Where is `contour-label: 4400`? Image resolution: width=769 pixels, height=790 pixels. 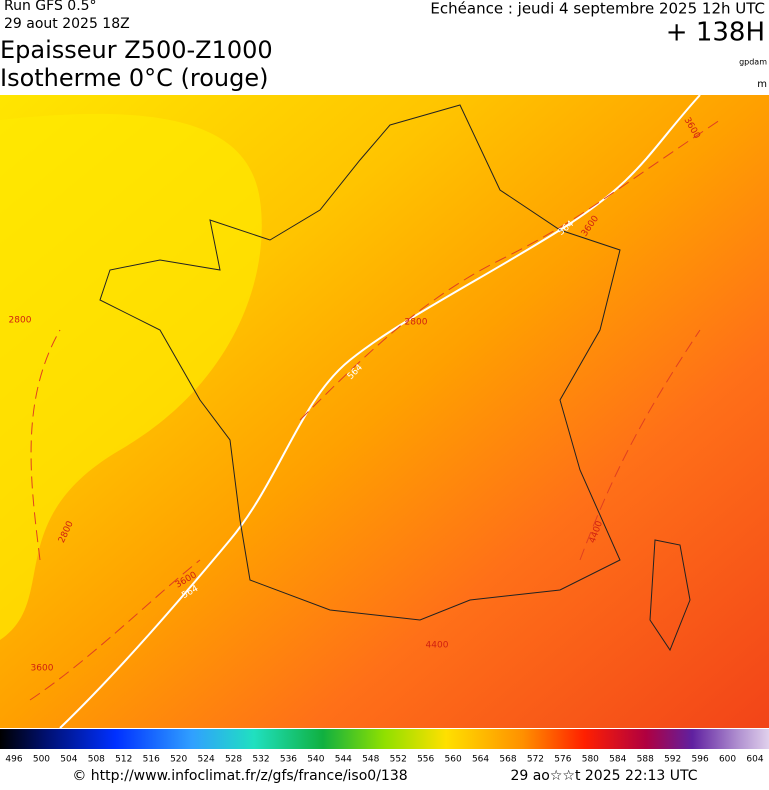
contour-label: 4400 is located at coordinates (437, 646).